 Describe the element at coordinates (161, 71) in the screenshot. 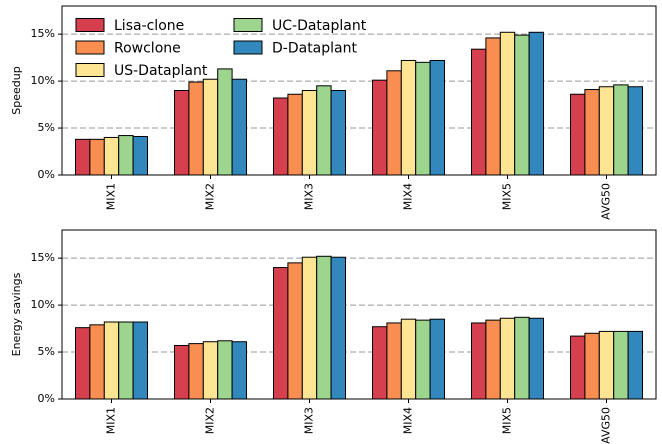

I see `legend-label: US-Dataplant` at that location.